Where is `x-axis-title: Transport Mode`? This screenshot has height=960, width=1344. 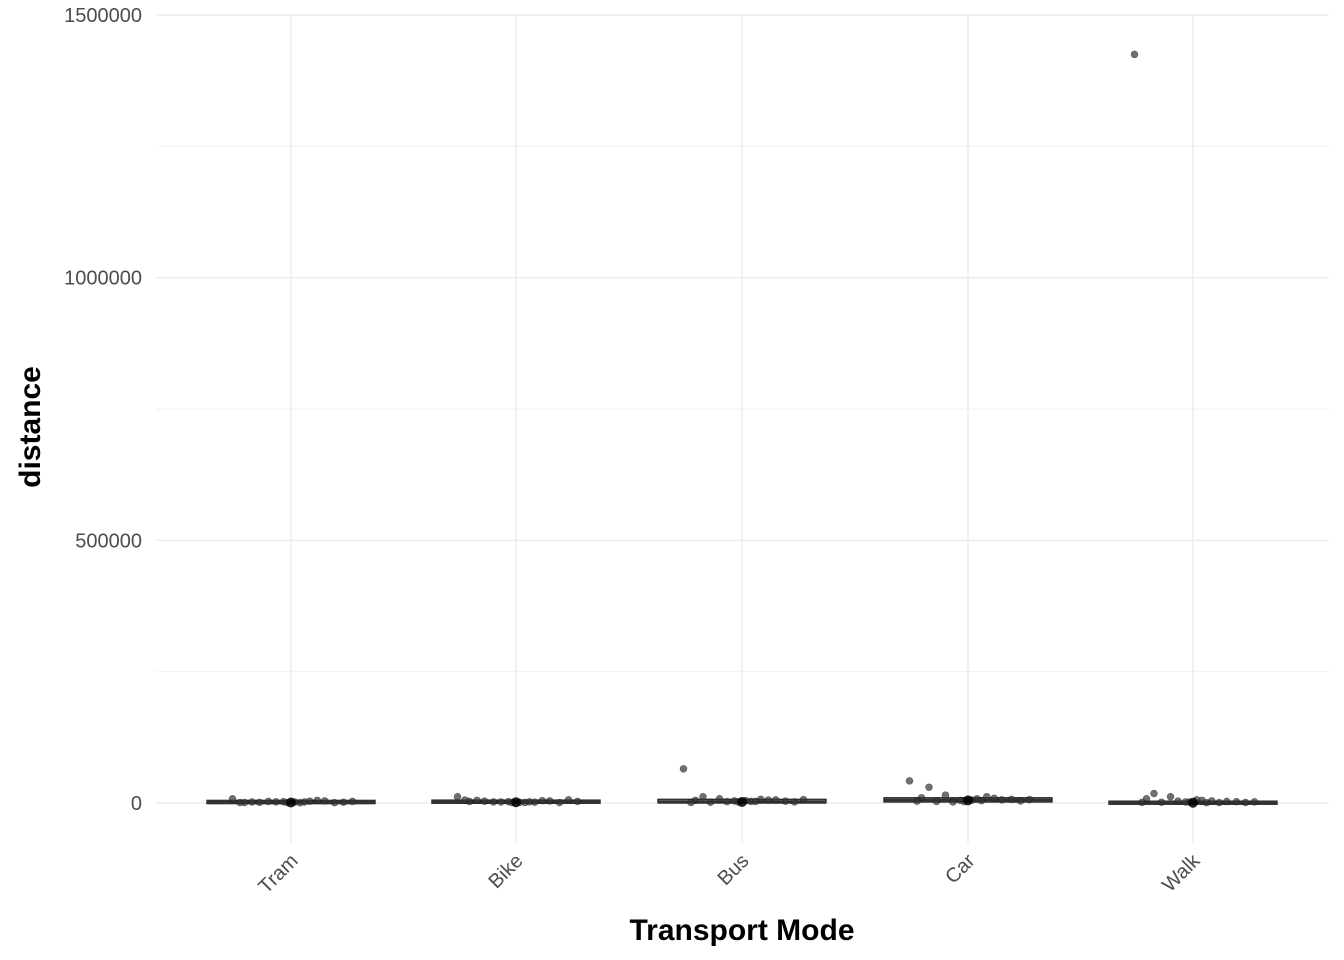
x-axis-title: Transport Mode is located at coordinates (741, 930).